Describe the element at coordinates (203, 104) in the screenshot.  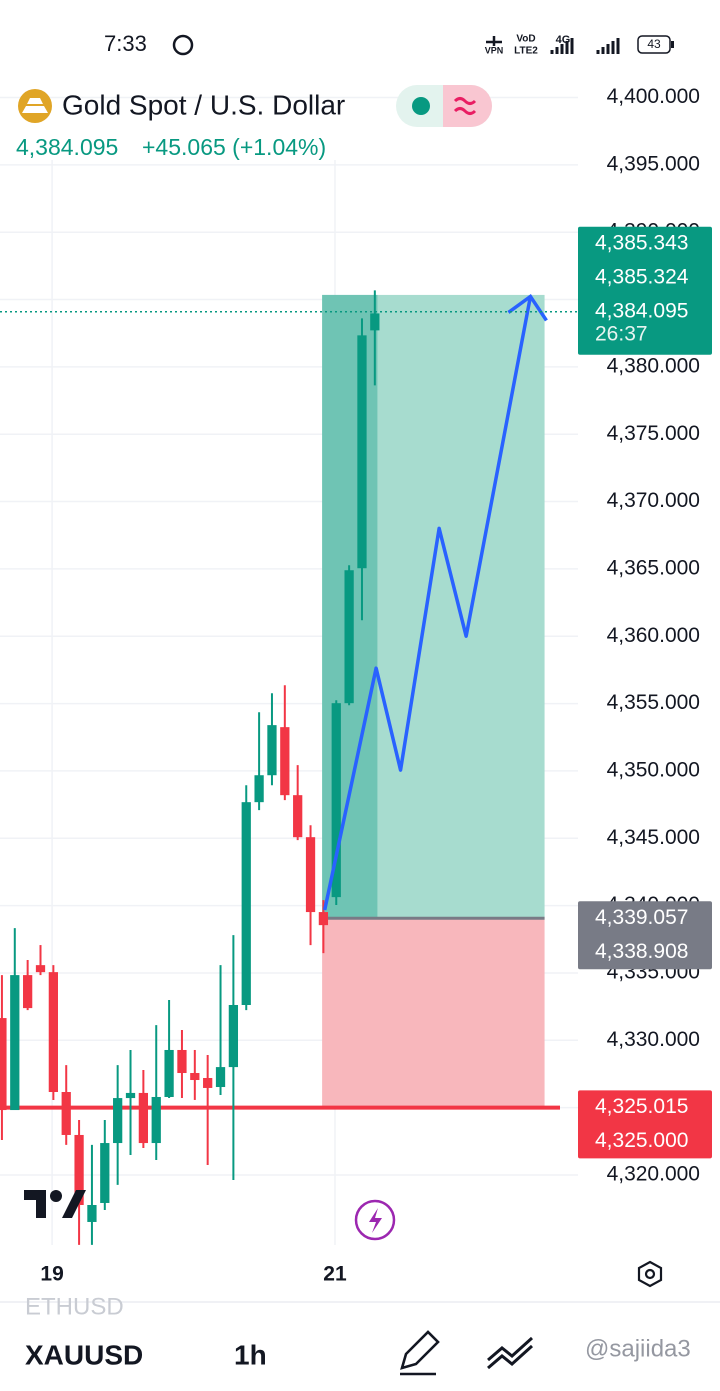
I see `symbol-title: Gold Spot / U.S. Dollar` at that location.